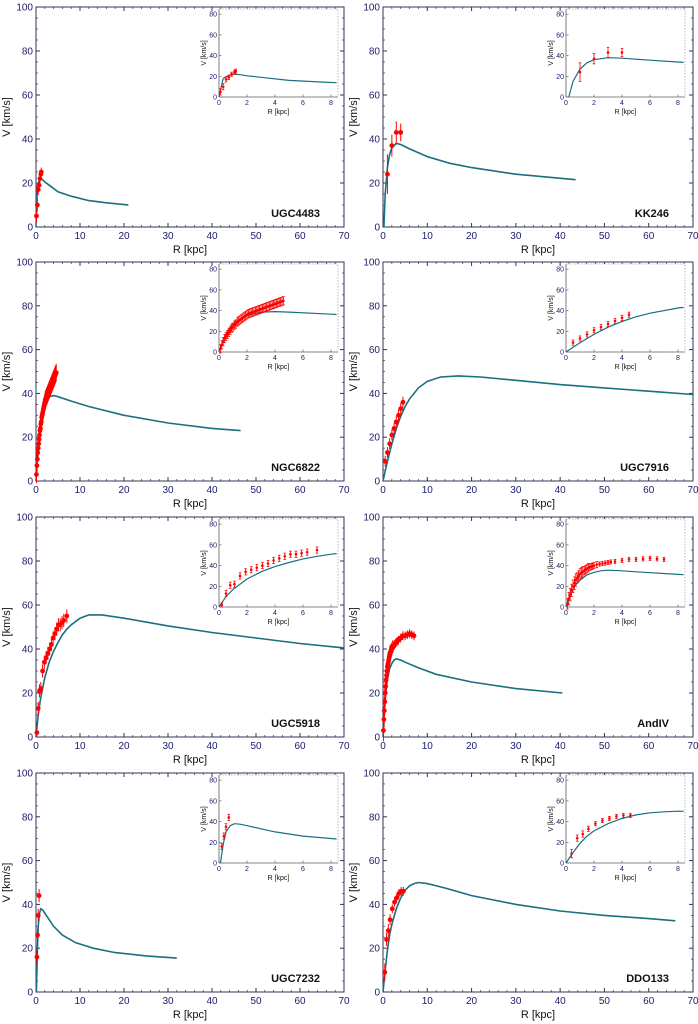 Image resolution: width=698 pixels, height=1024 pixels. I want to click on inset-x-label: R [kpc], so click(626, 112).